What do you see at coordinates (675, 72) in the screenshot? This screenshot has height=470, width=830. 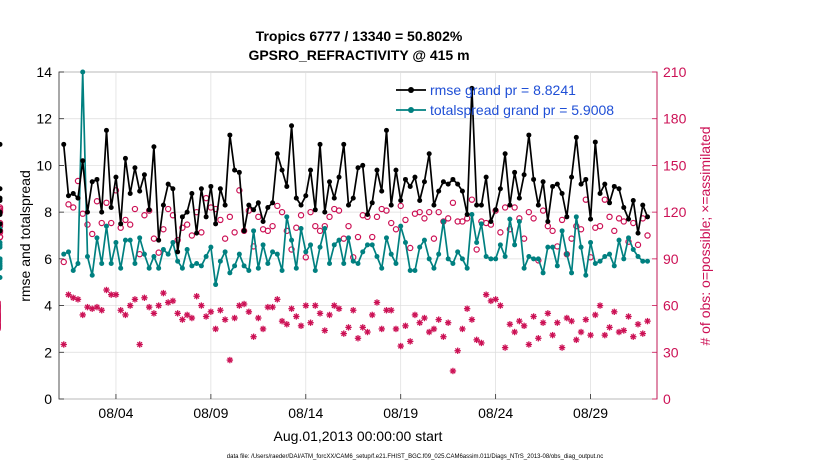 I see `y-right-tick-label: 210` at bounding box center [675, 72].